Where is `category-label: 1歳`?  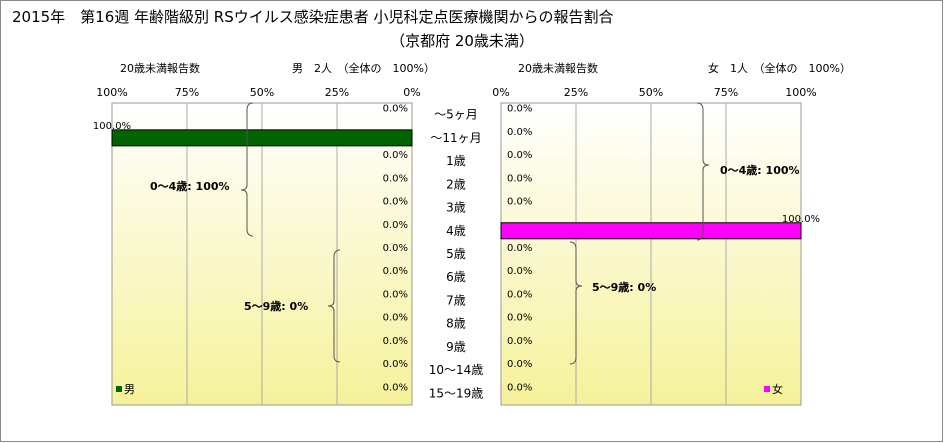 category-label: 1歳 is located at coordinates (456, 161).